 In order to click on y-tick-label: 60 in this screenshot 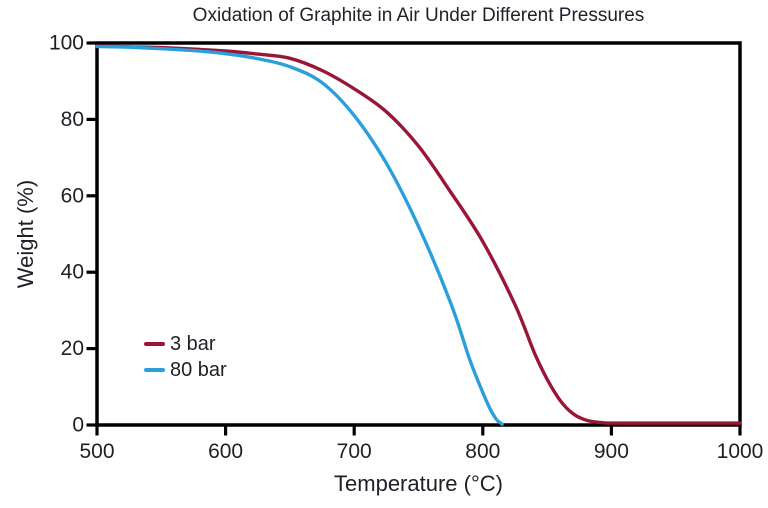, I will do `click(72, 195)`.